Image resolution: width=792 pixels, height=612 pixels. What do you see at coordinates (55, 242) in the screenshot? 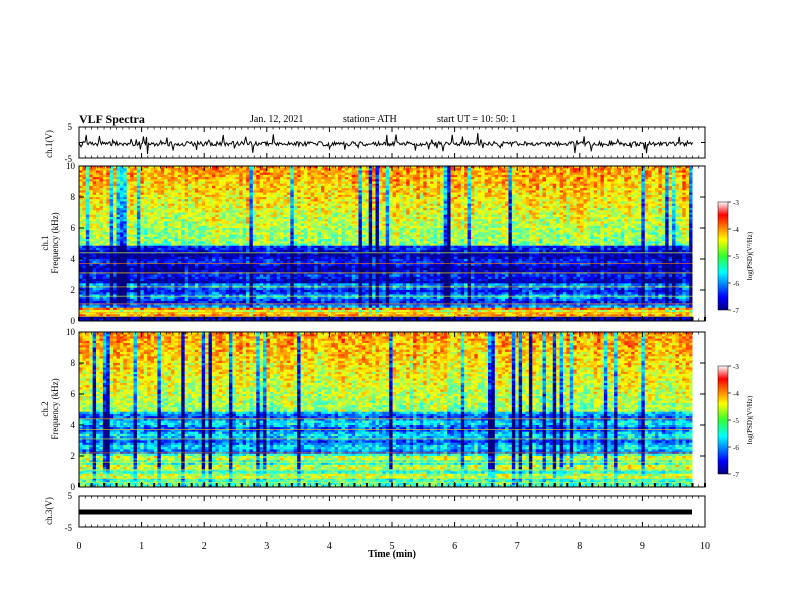
I see `ch1-frequency-ylabel: Frequency (kHz)` at bounding box center [55, 242].